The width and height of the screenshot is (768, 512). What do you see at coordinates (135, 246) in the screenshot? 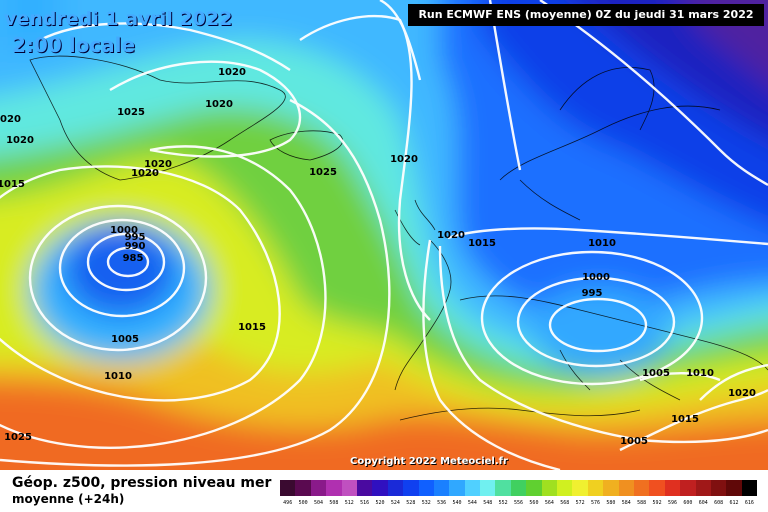
I see `isobar-label: 990` at bounding box center [135, 246].